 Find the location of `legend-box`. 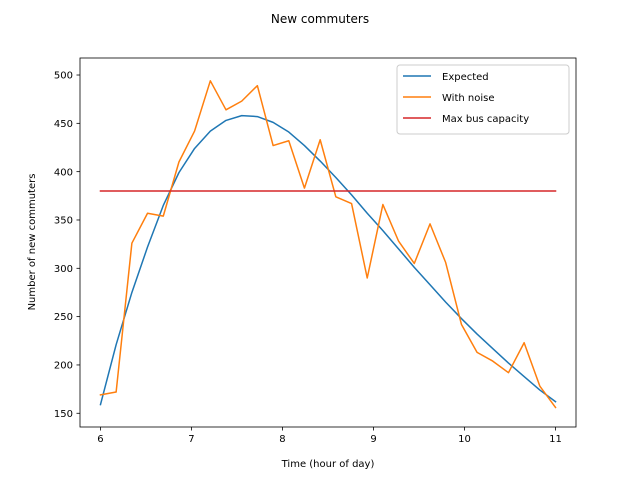

legend-box is located at coordinates (483, 99).